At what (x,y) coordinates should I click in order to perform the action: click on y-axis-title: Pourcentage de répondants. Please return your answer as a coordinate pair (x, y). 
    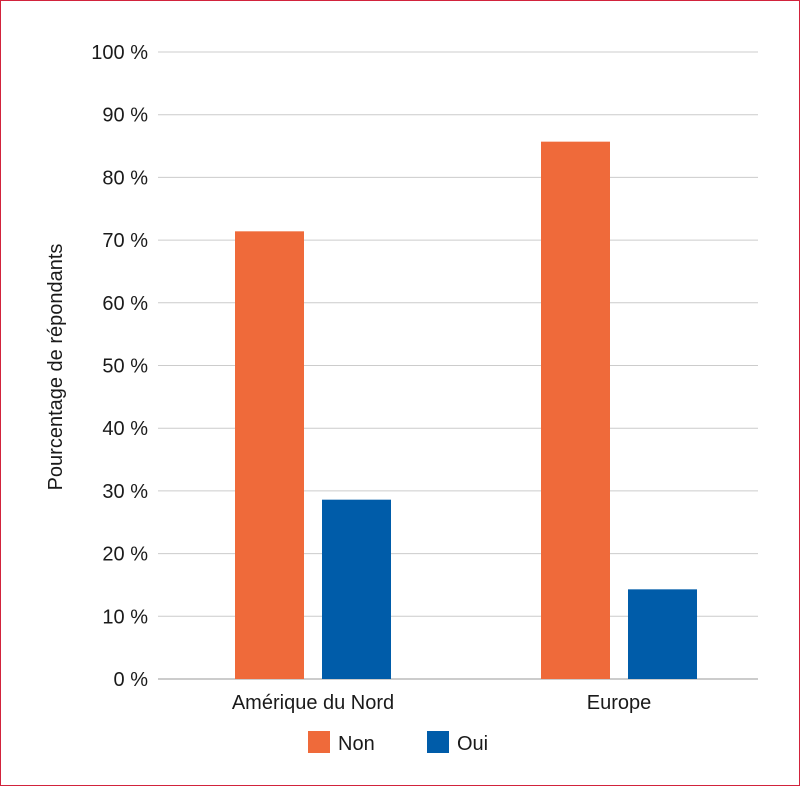
    Looking at the image, I should click on (56, 367).